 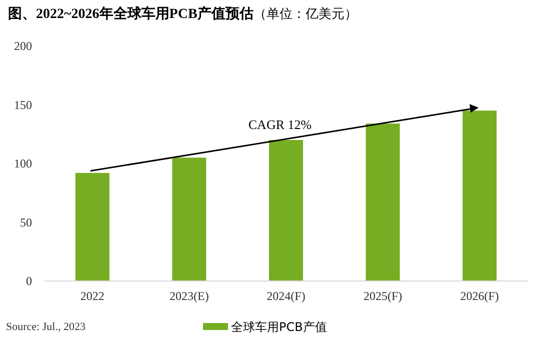 I want to click on legend-label: 全球车用PCB产值, so click(x=279, y=327).